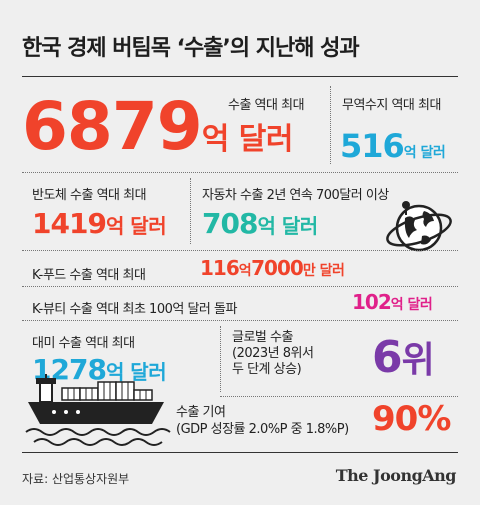 The height and width of the screenshot is (505, 480). Describe the element at coordinates (136, 372) in the screenshot. I see `us-export-unit: 억 달러` at that location.